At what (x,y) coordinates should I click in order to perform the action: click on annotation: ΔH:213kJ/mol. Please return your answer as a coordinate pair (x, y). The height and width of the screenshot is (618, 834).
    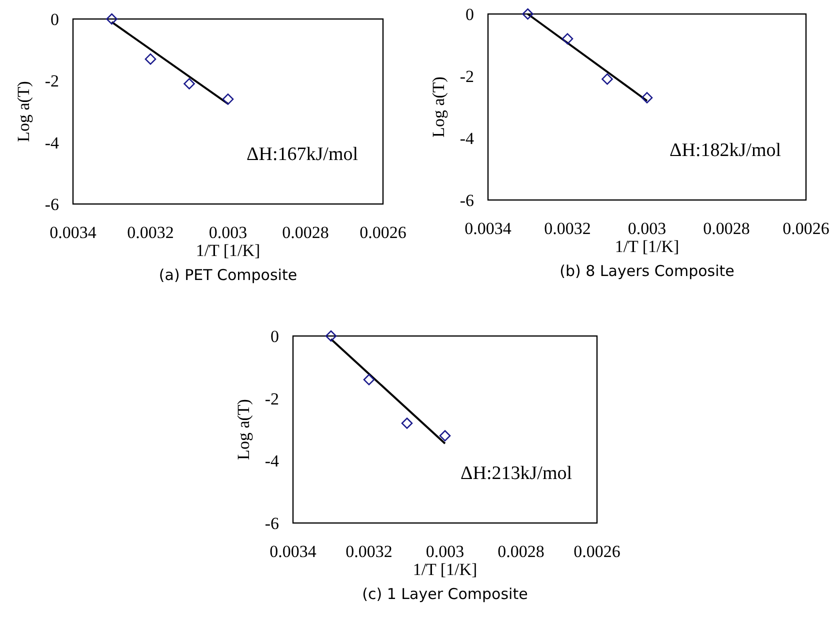
    Looking at the image, I should click on (516, 473).